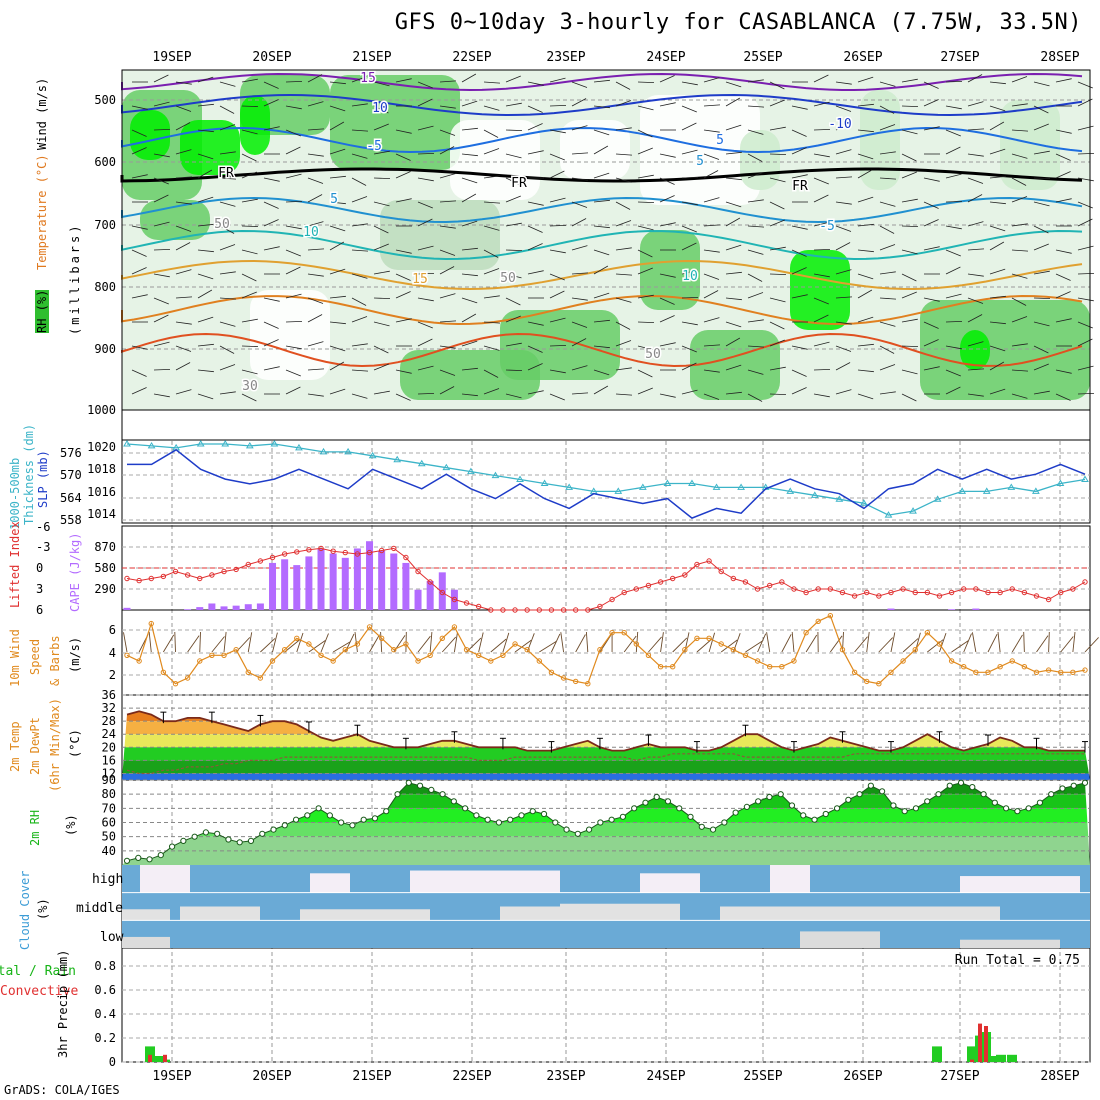 This screenshot has width=1100, height=1100. Describe the element at coordinates (1012, 1058) in the screenshot. I see `precip-total-bar` at that location.